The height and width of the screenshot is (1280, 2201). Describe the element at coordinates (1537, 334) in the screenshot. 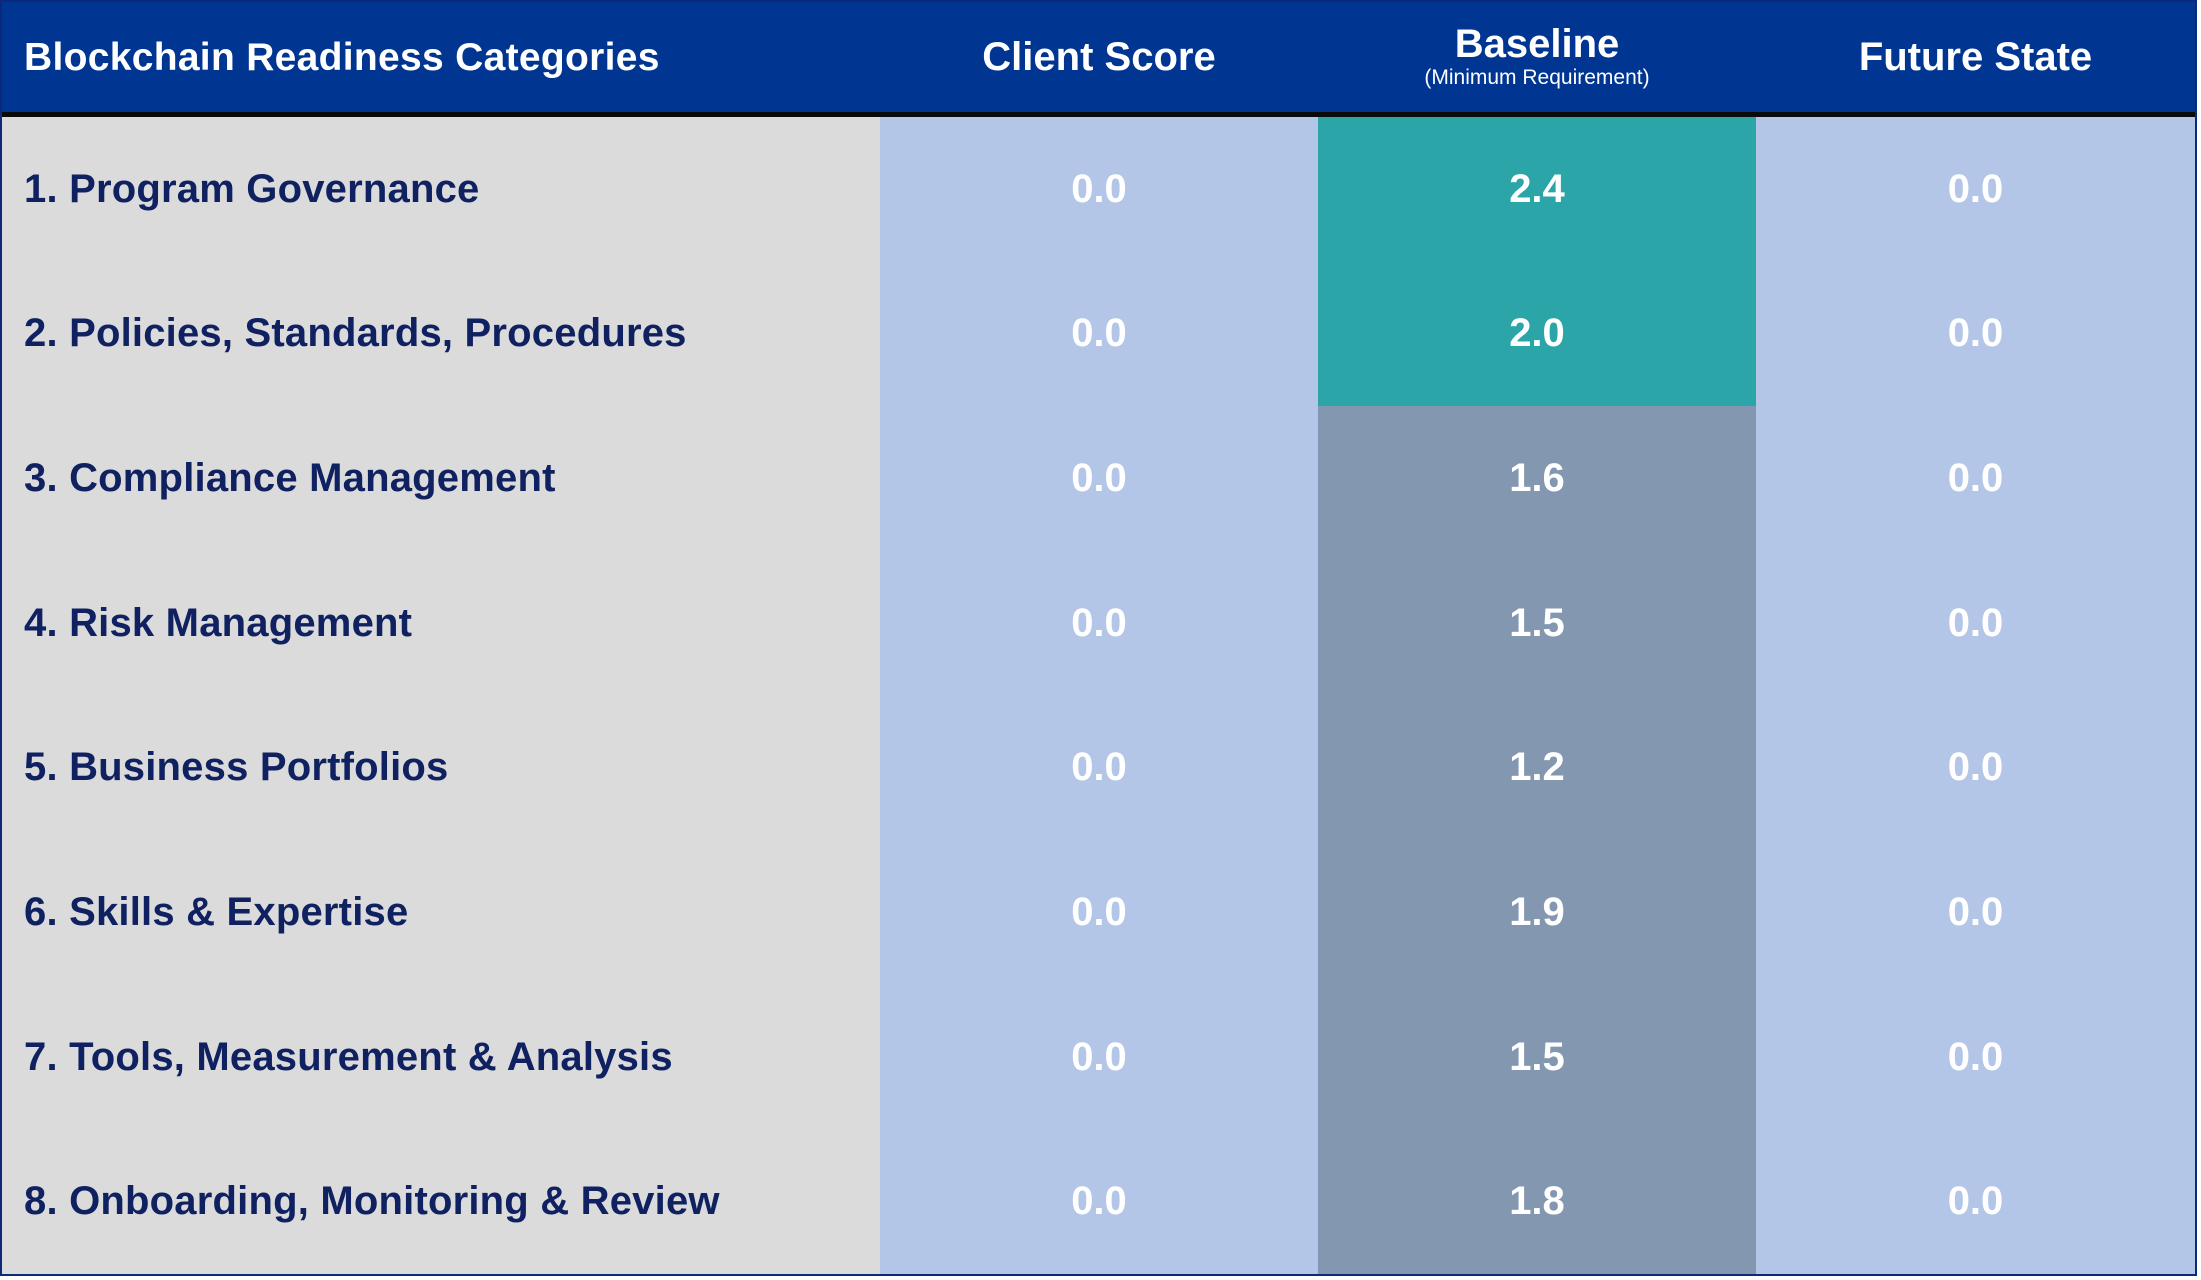

I see `baseline-cell: 2.0` at that location.